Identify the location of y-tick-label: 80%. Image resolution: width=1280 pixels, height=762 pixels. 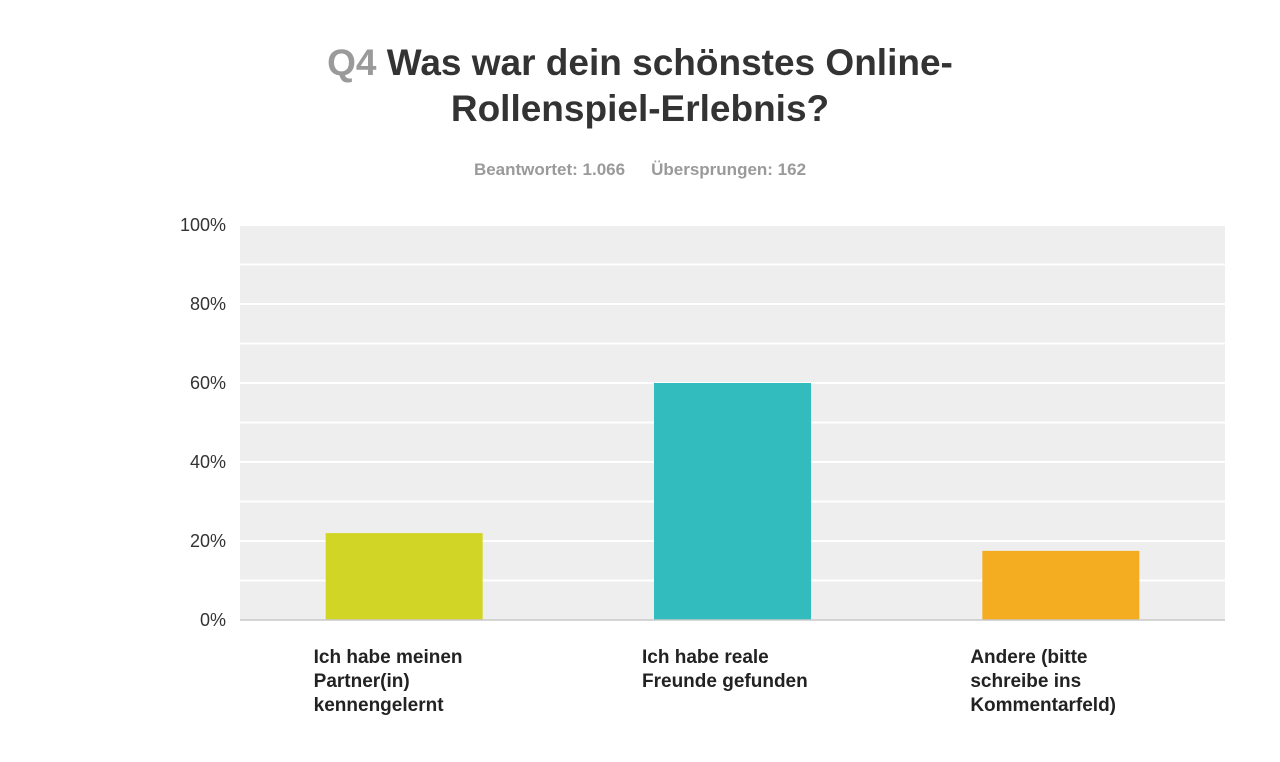
(208, 304).